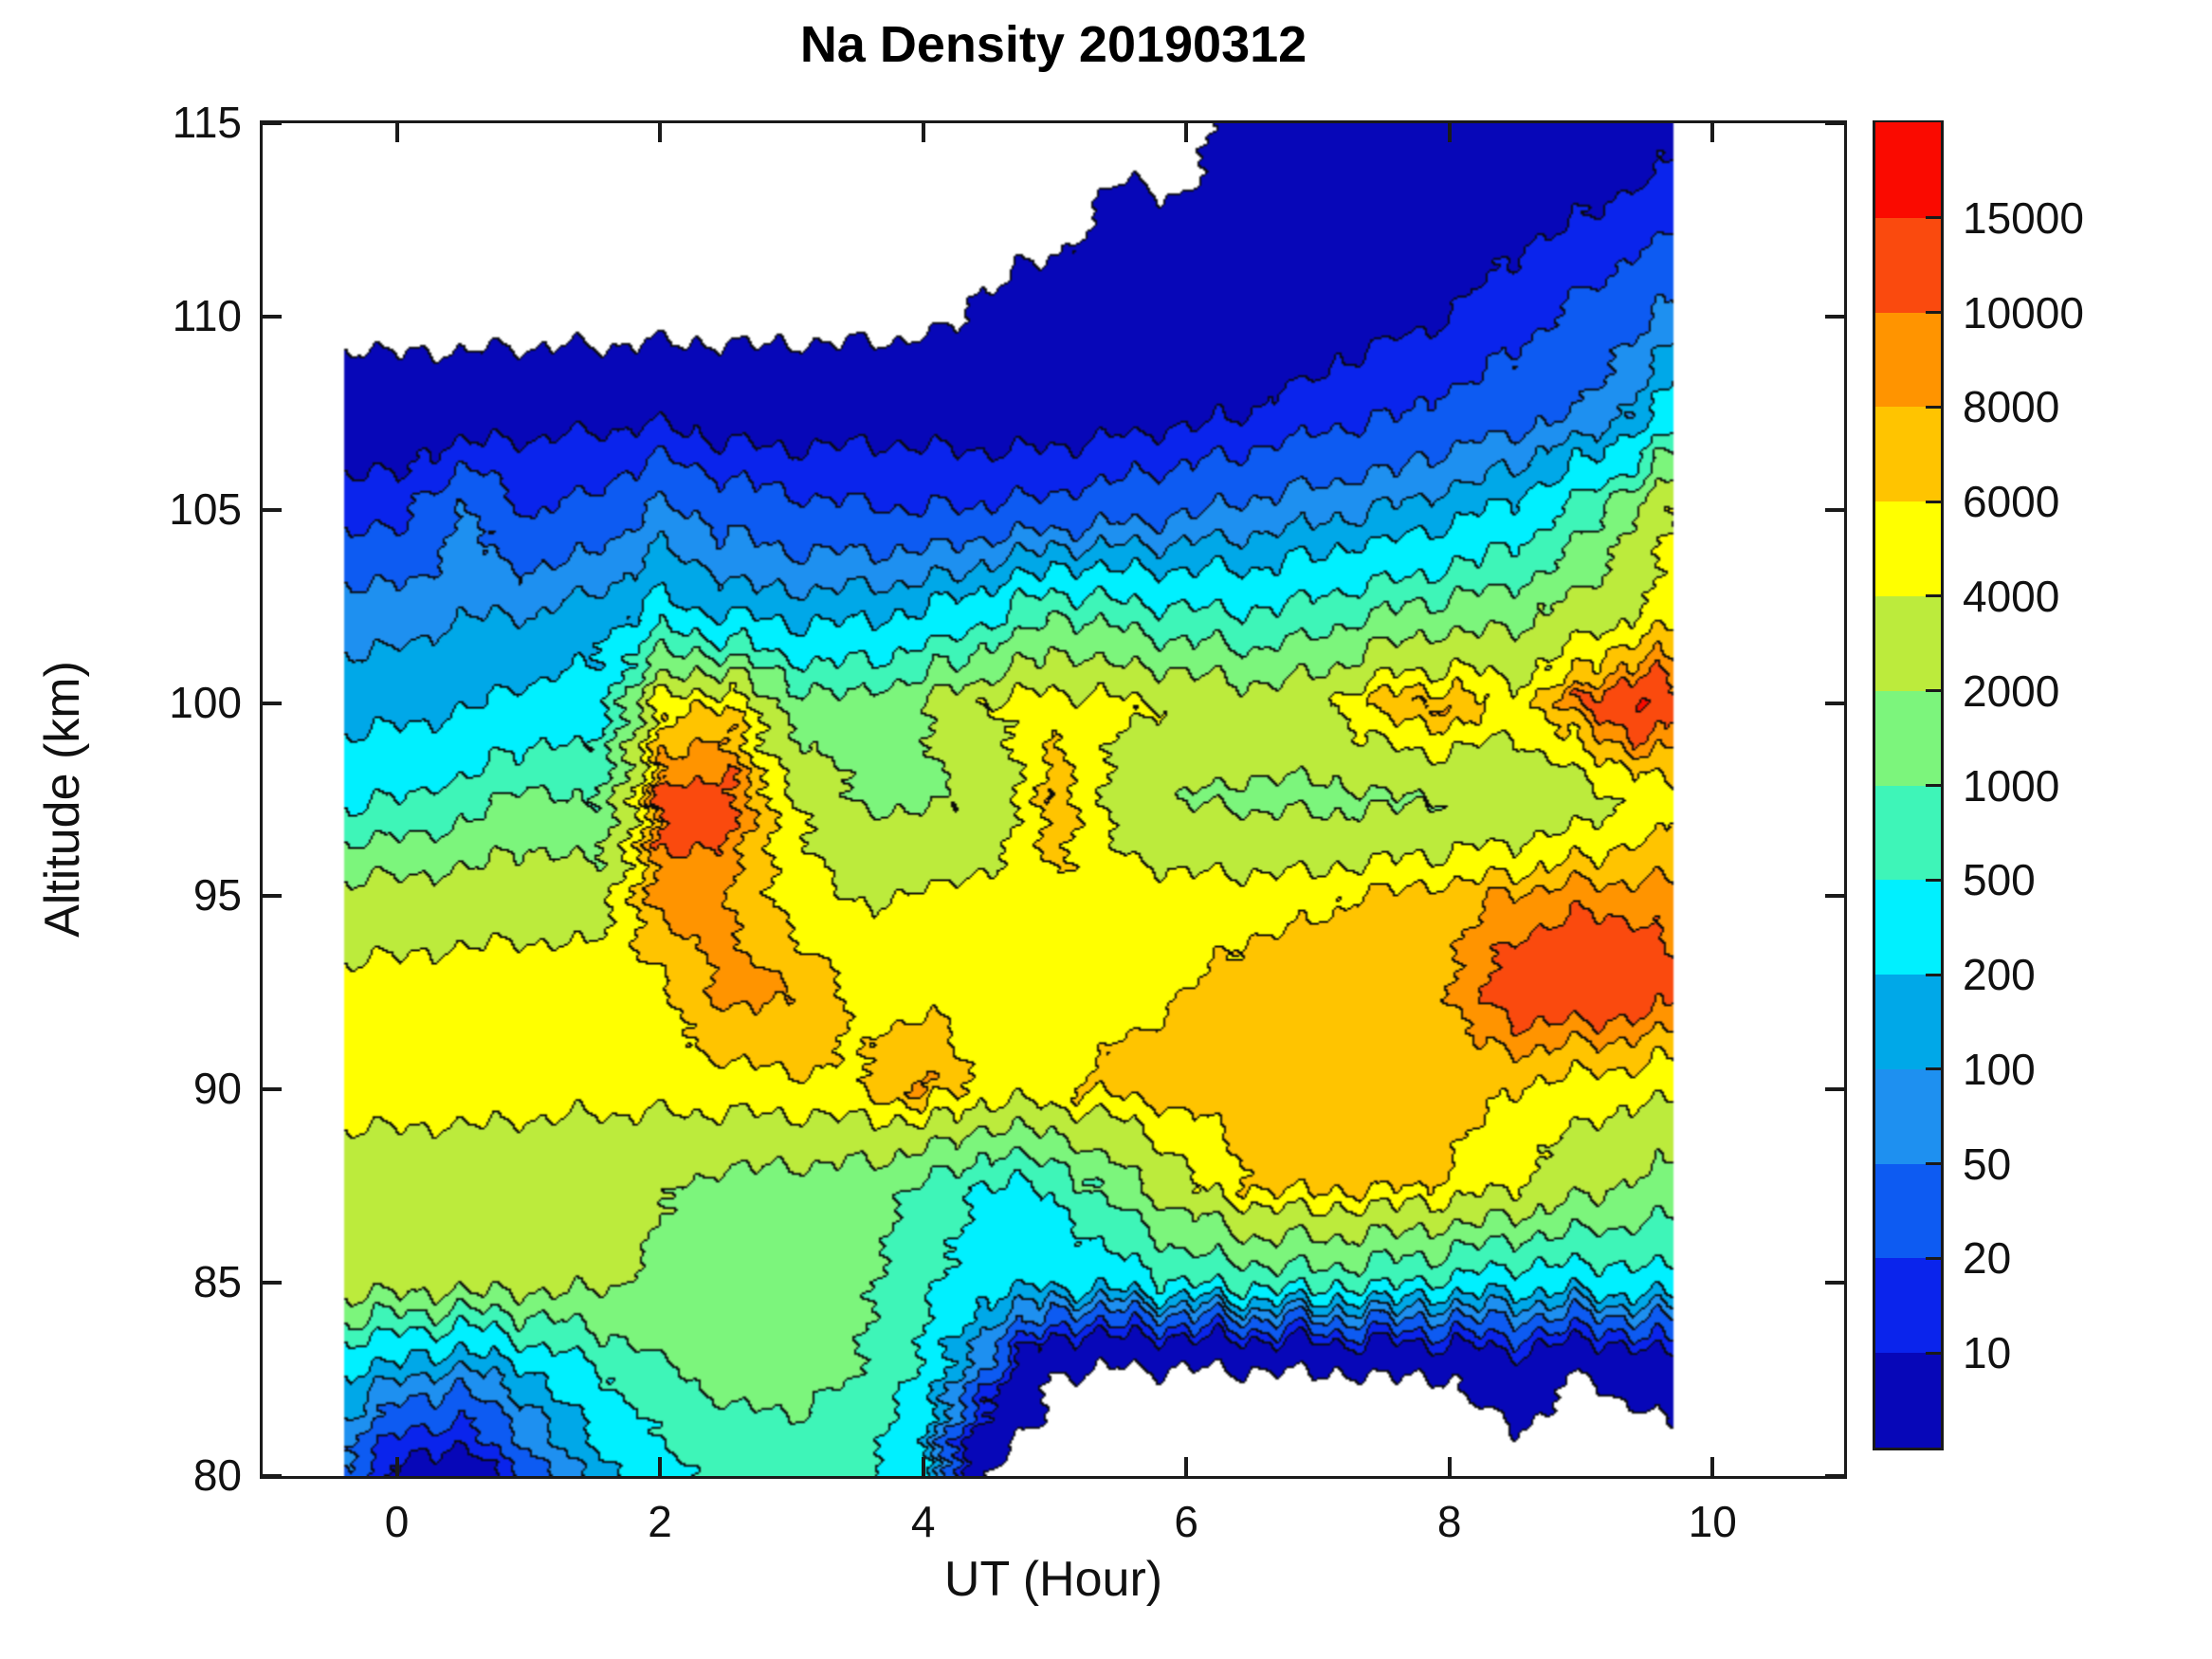  I want to click on y-tick-label: 115, so click(207, 122).